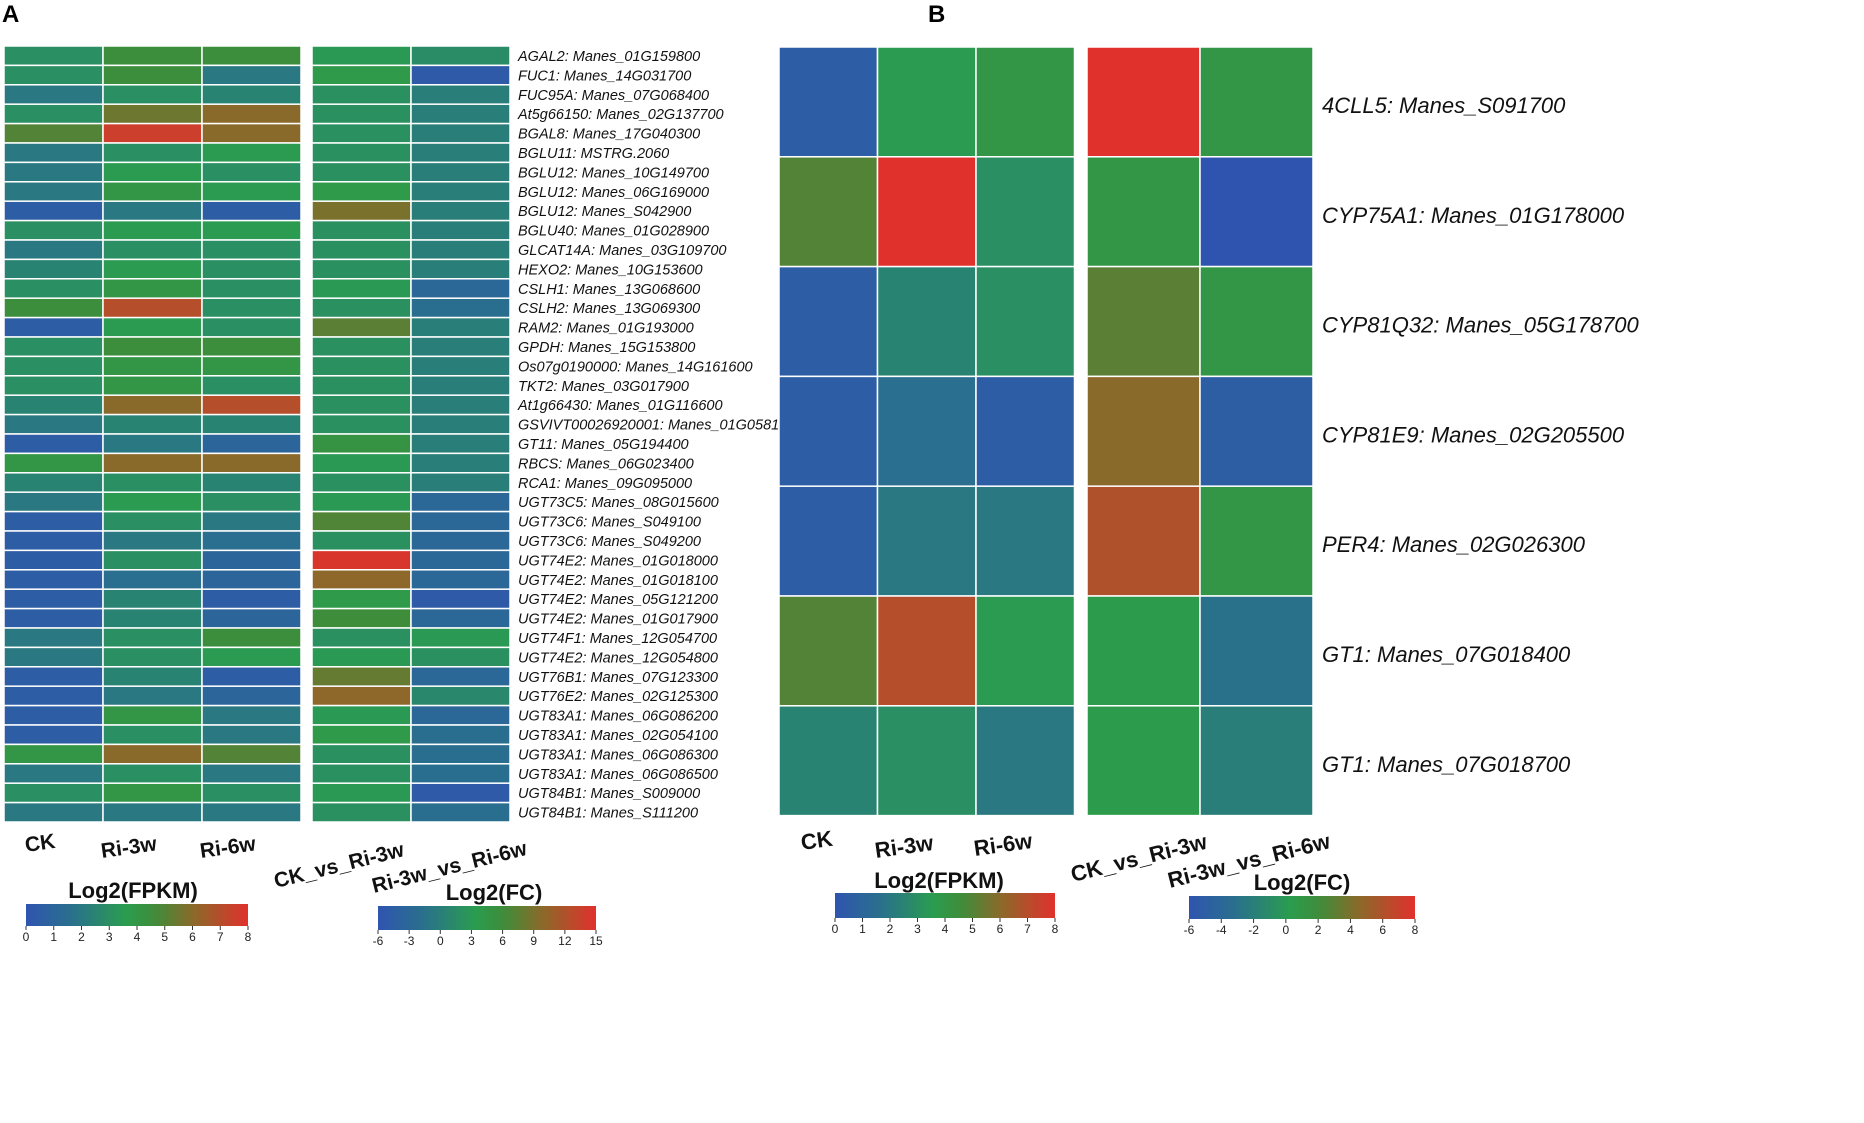 This screenshot has width=1864, height=1123. Describe the element at coordinates (137, 937) in the screenshot. I see `a-legend-fpkm-tick-label: 4` at that location.